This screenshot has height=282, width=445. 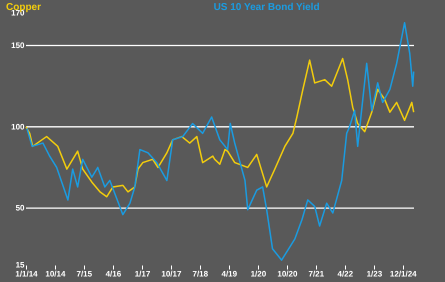 I want to click on x-tick-label: 7/18, so click(x=200, y=274).